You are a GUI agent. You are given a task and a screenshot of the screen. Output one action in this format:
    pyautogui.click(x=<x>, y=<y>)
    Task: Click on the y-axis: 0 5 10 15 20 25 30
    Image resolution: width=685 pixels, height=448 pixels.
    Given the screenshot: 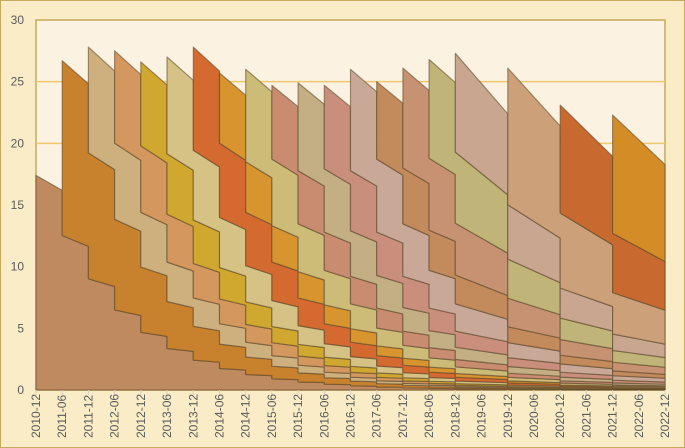 What is the action you would take?
    pyautogui.click(x=18, y=205)
    